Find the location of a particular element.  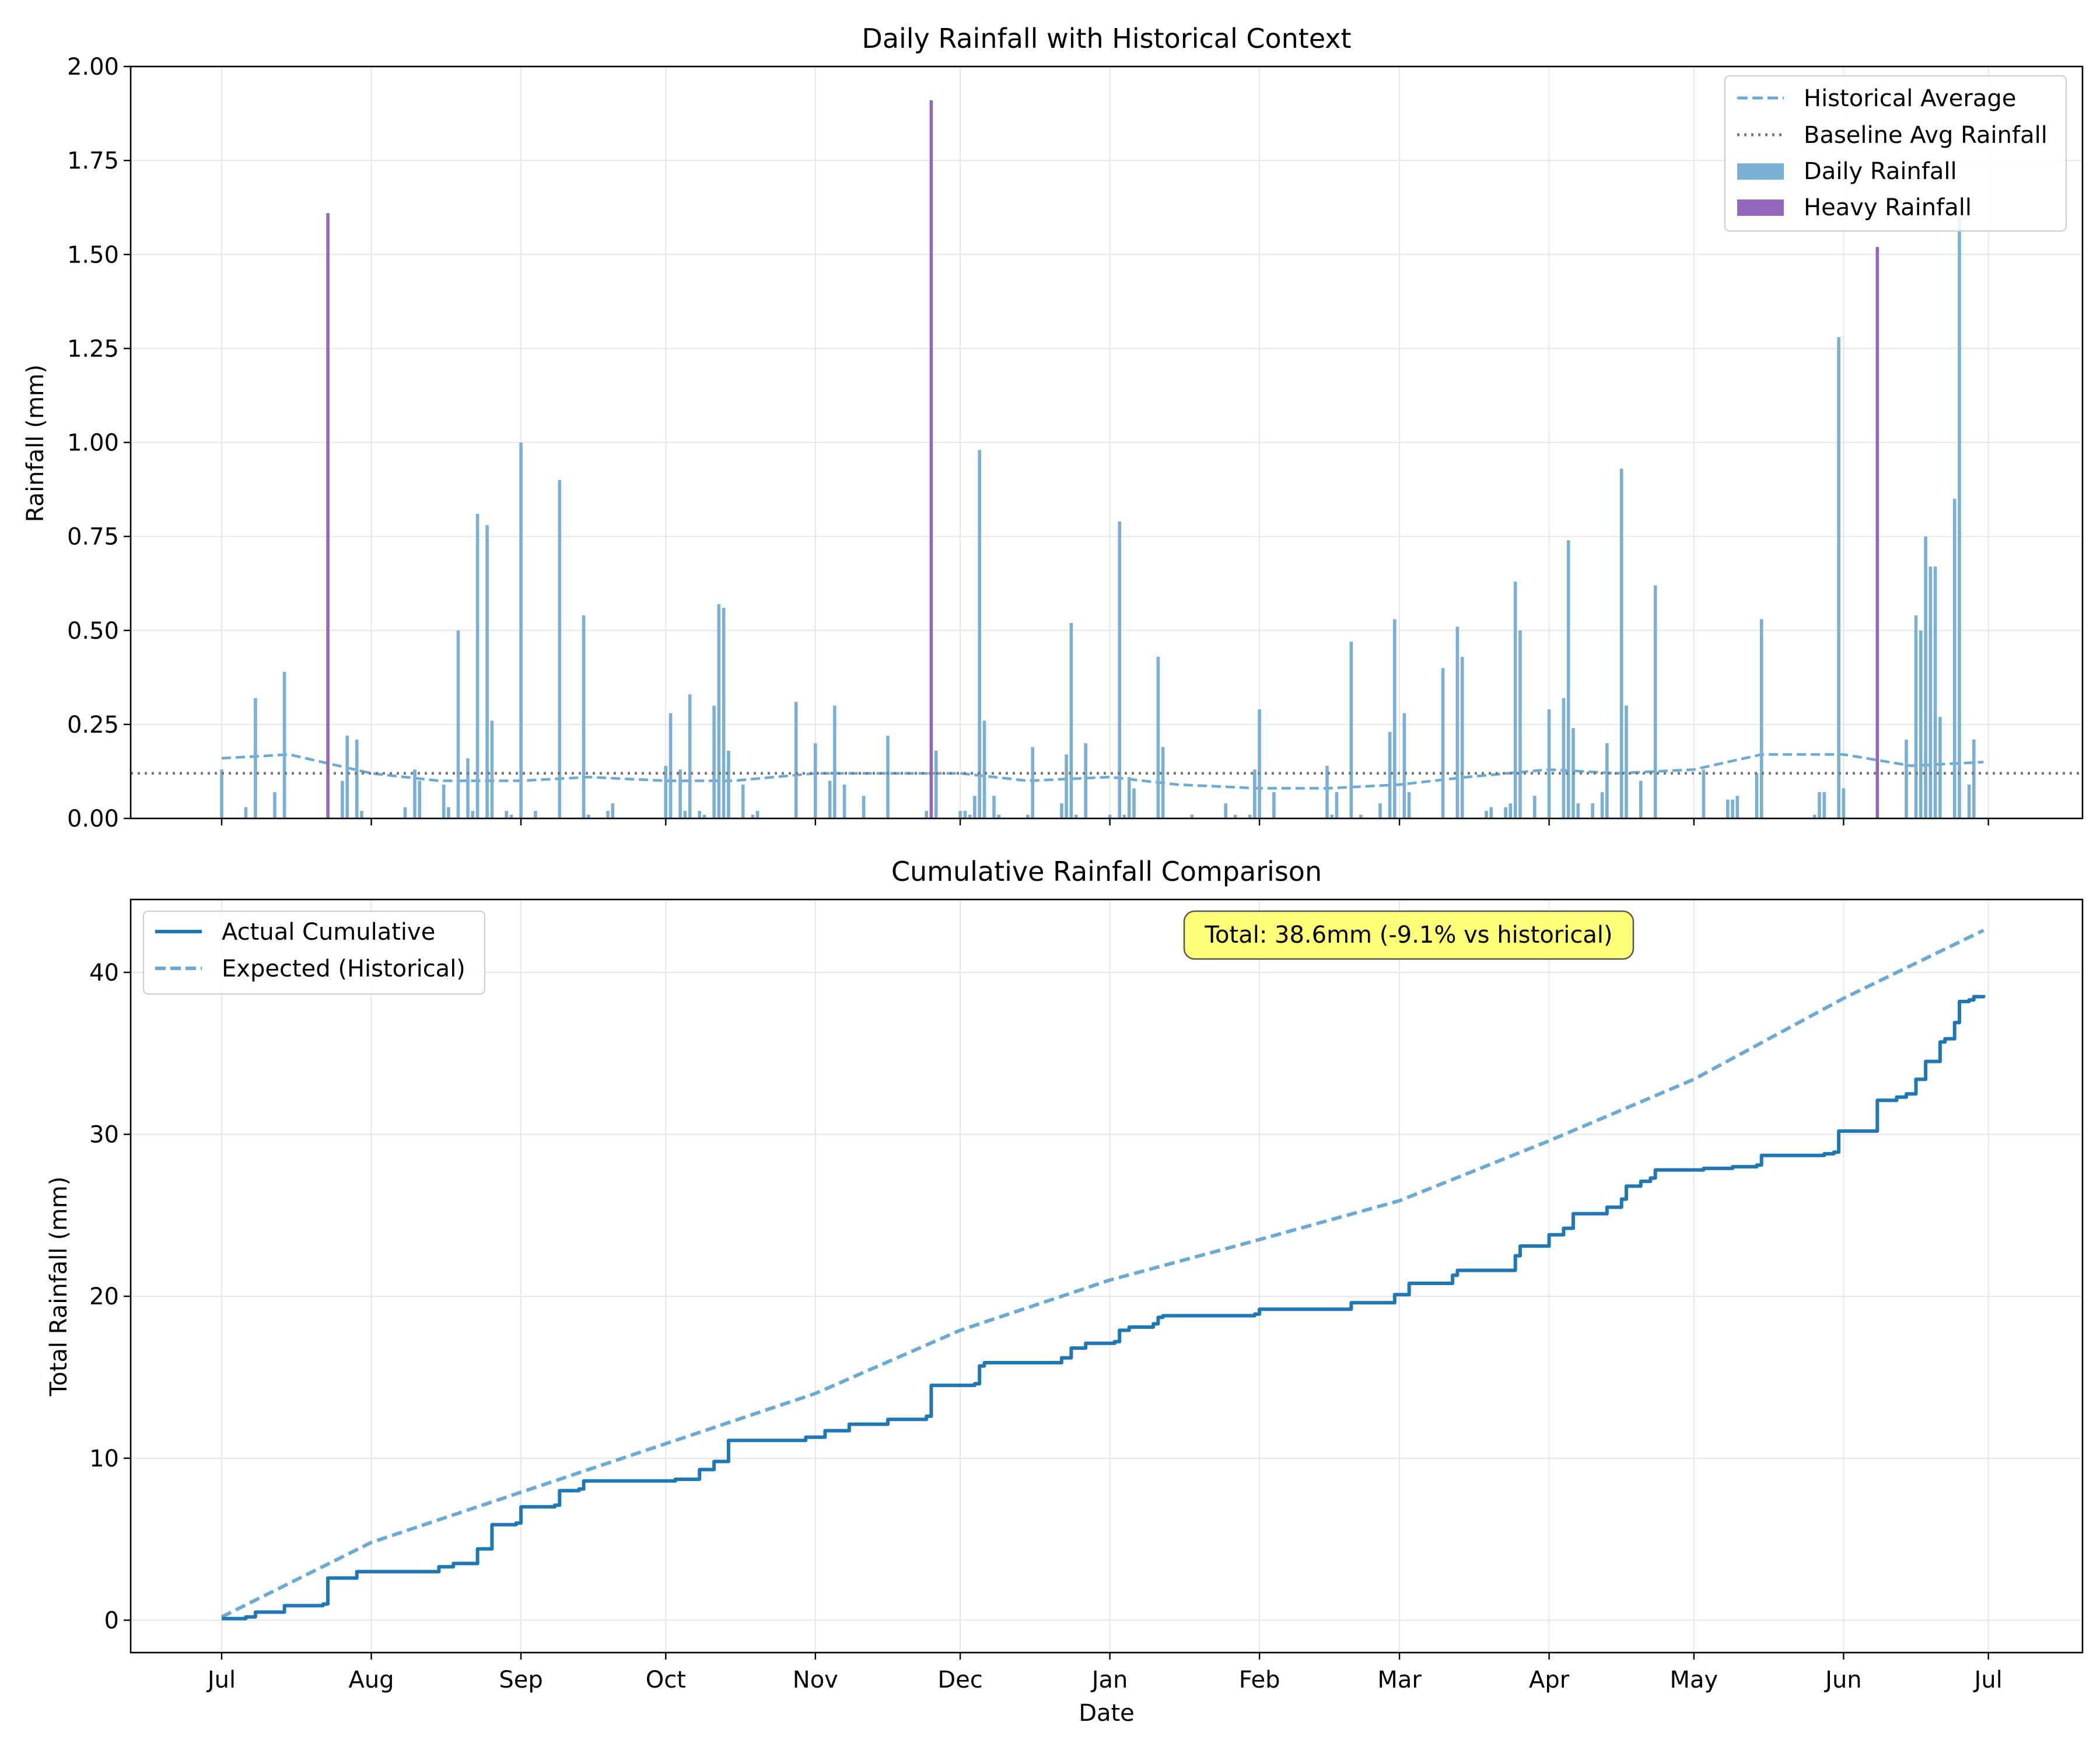

bottom-y-axis: 0 10 20 30 40 is located at coordinates (110, 1297).